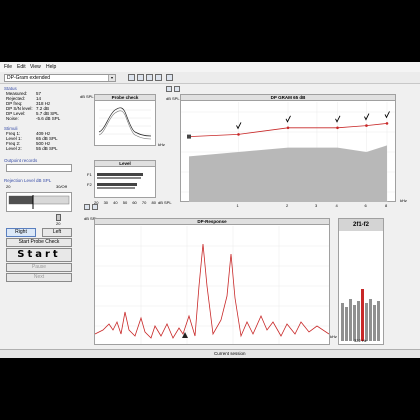 Image resolution: width=420 pixels, height=420 pixels. I want to click on probe-check-panel: Probe check, so click(125, 120).